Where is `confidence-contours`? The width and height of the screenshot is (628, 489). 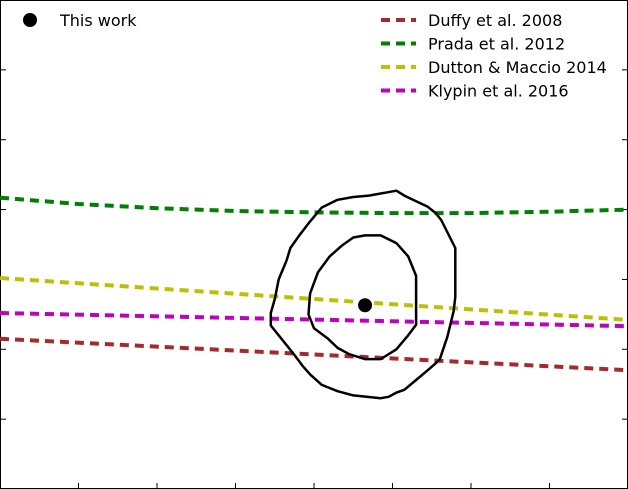
confidence-contours is located at coordinates (363, 294).